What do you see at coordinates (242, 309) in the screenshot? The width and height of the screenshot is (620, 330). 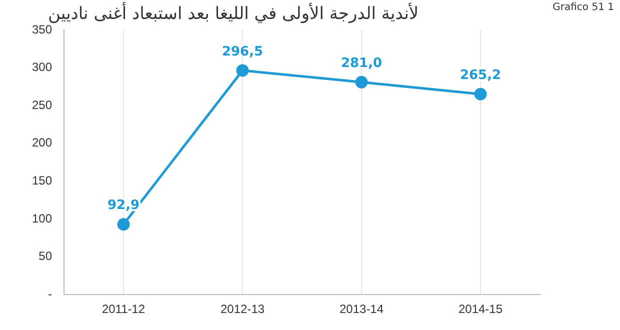 I see `x-tick-label: 2012-13` at bounding box center [242, 309].